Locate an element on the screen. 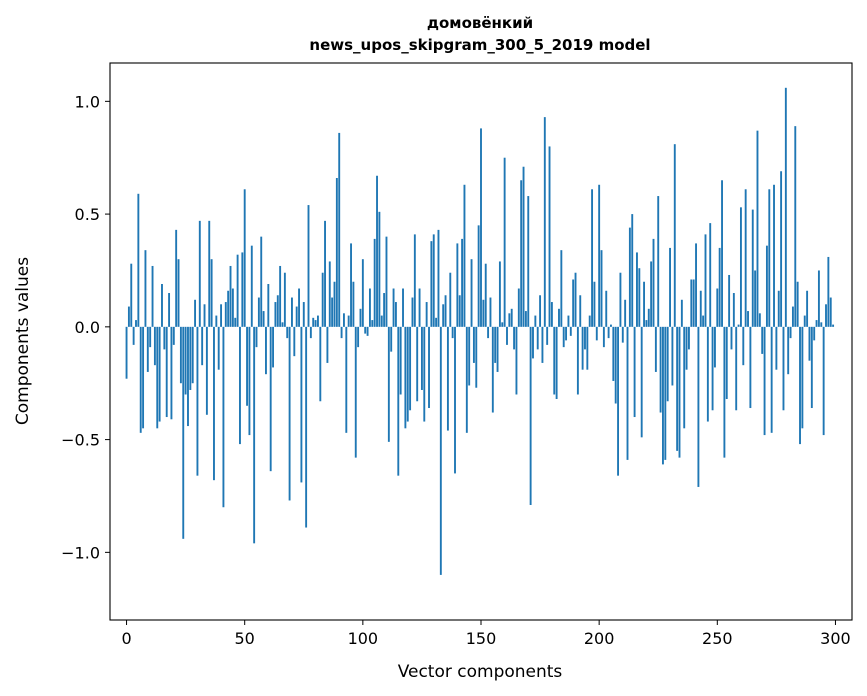 Image resolution: width=867 pixels, height=696 pixels. x-tick-label-0: 0 is located at coordinates (126, 638).